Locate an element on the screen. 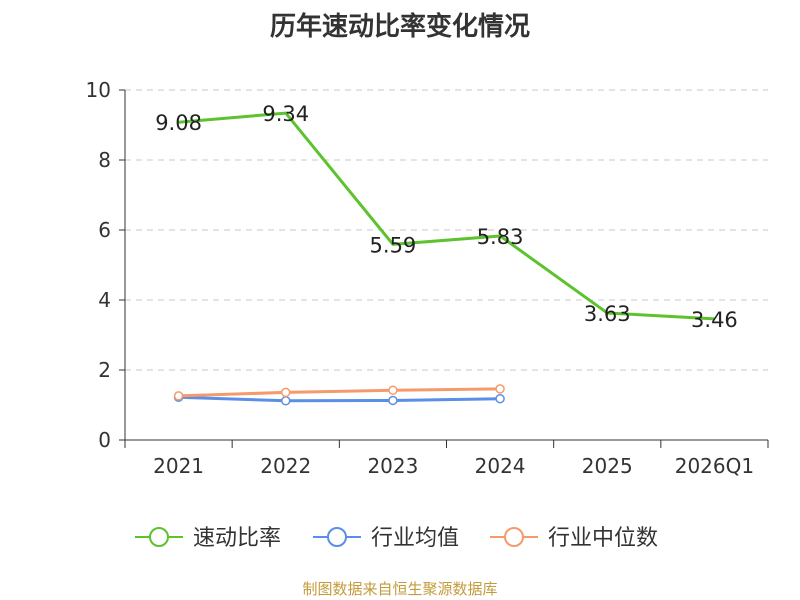 The height and width of the screenshot is (600, 800). source-note: 制图数据来自恒生聚源数据库 is located at coordinates (400, 589).